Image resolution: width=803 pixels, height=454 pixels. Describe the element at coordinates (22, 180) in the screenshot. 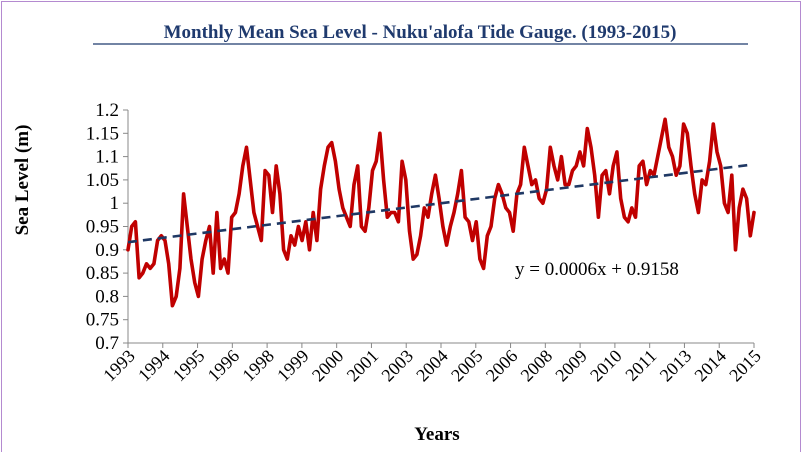

I see `y-axis-title: Sea Level (m)` at that location.